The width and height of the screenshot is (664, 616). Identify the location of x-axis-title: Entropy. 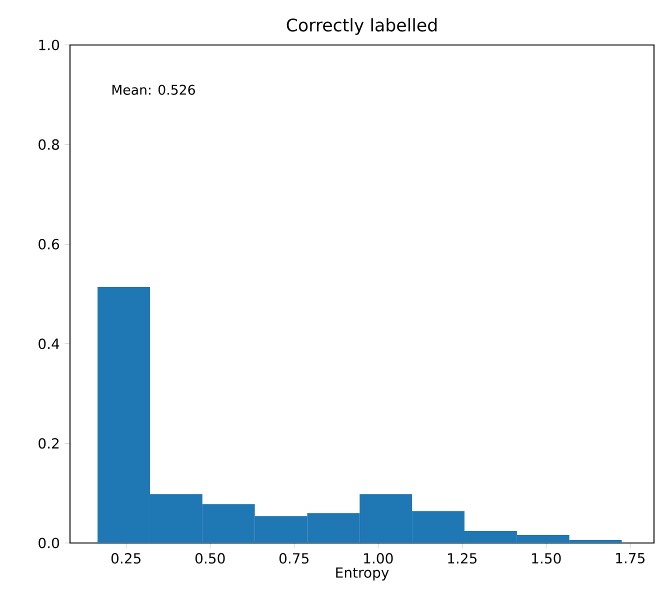
(362, 574).